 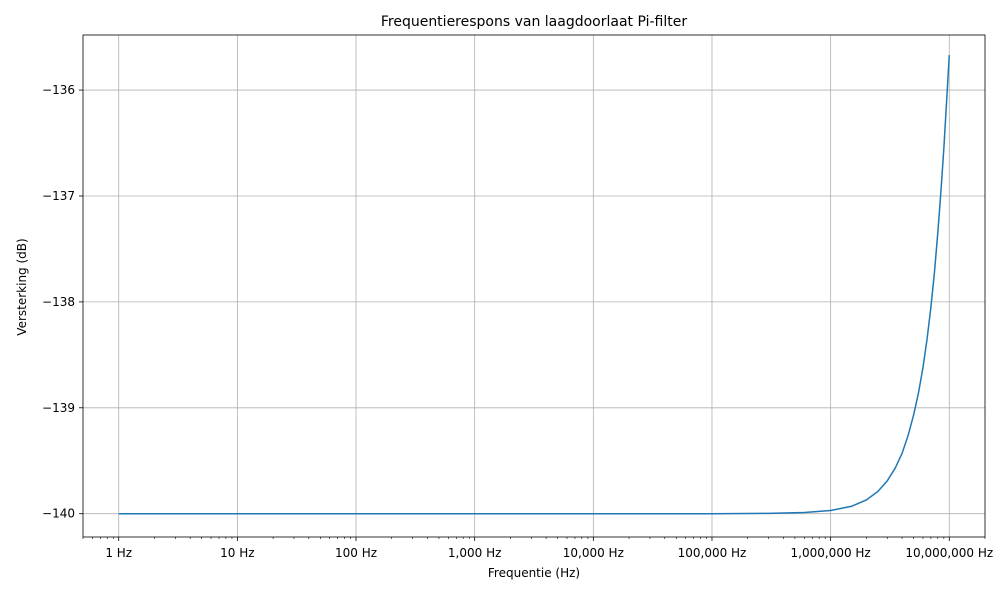 I want to click on x-axis-label: Frequentie (Hz), so click(x=534, y=573).